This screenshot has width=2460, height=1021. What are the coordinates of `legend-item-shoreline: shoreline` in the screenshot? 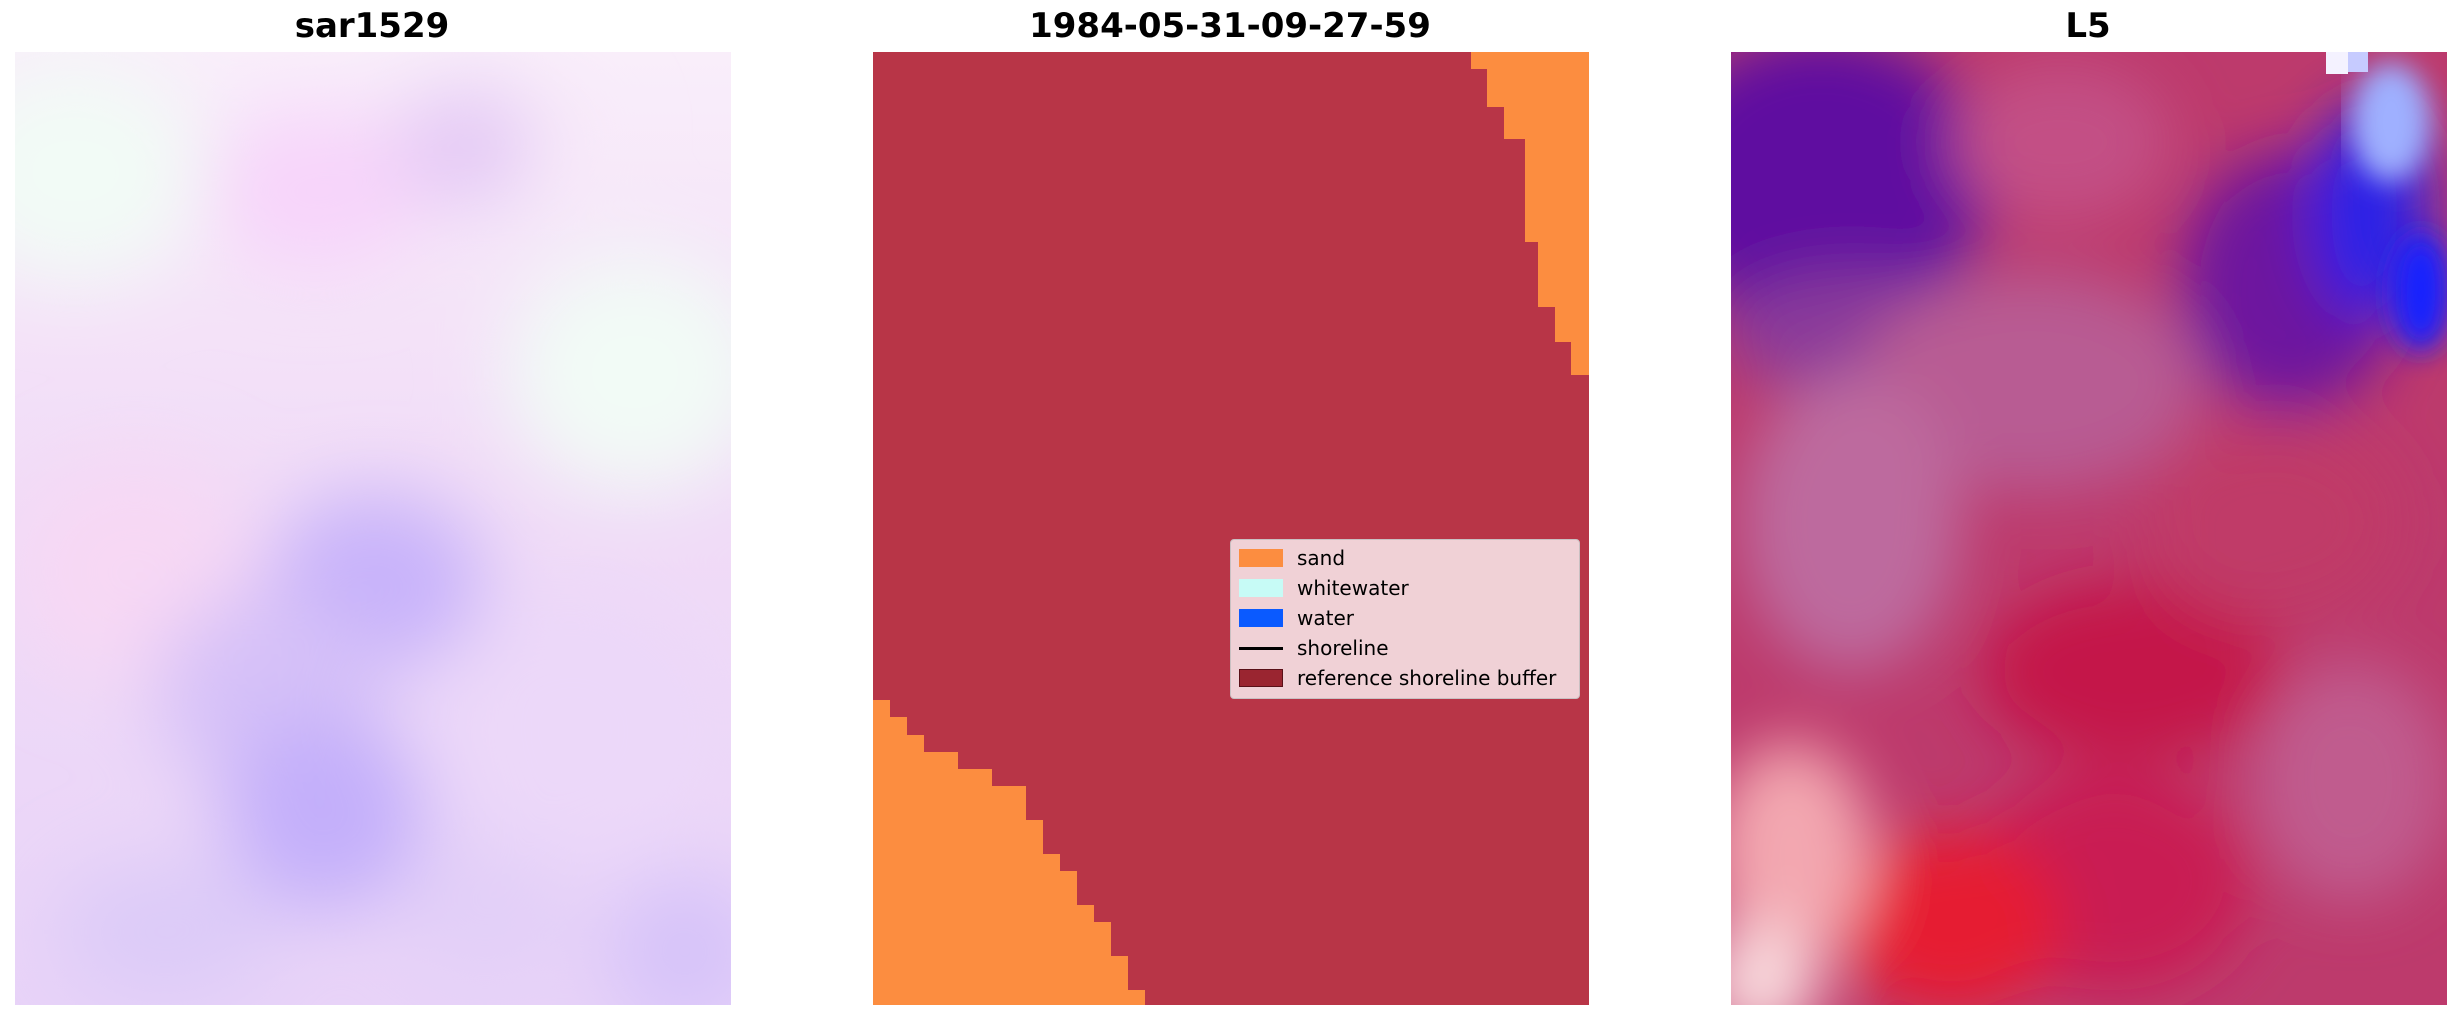 It's located at (1314, 648).